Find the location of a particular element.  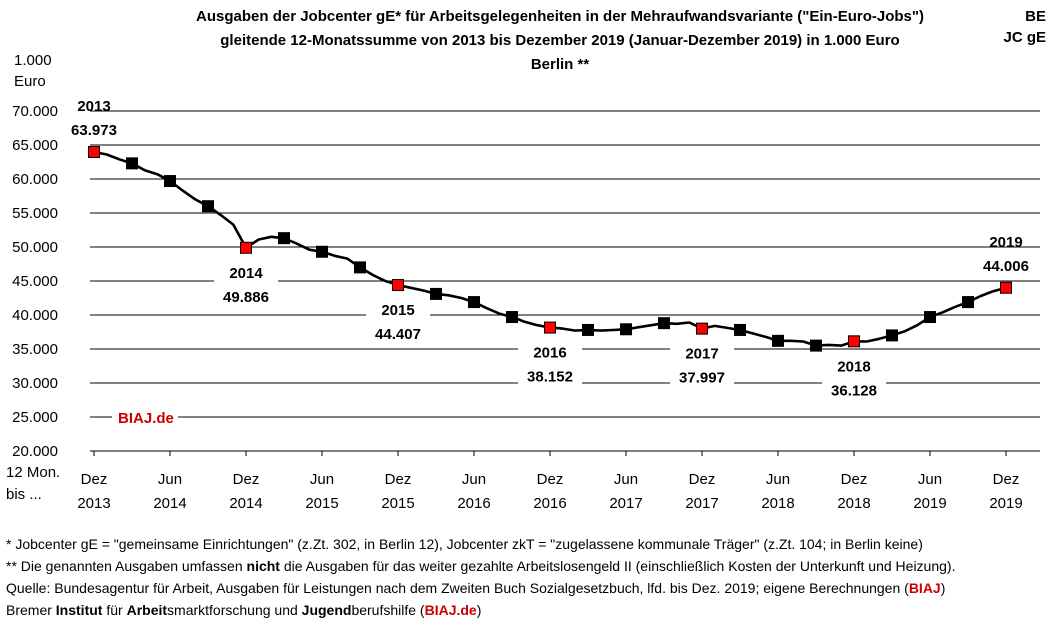

y-tick-label: 25.000 is located at coordinates (35, 417).